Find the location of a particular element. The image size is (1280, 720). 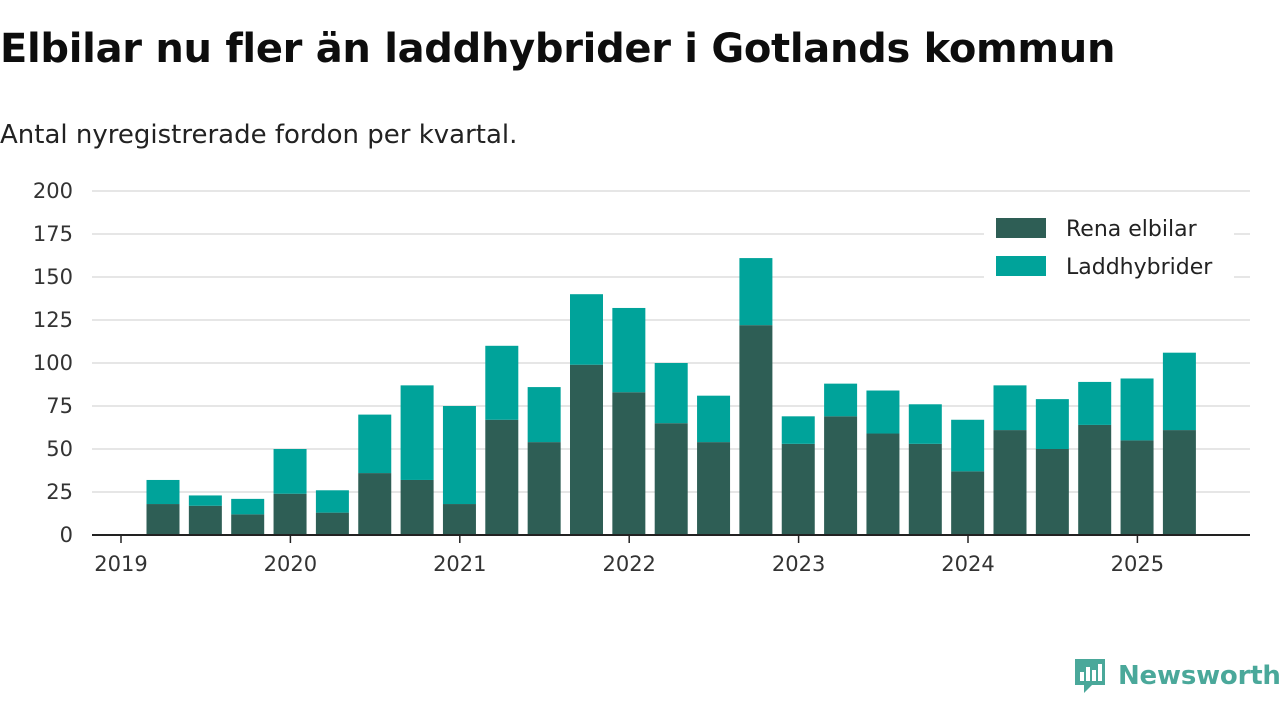

y-tick-label: 175 is located at coordinates (53, 234).